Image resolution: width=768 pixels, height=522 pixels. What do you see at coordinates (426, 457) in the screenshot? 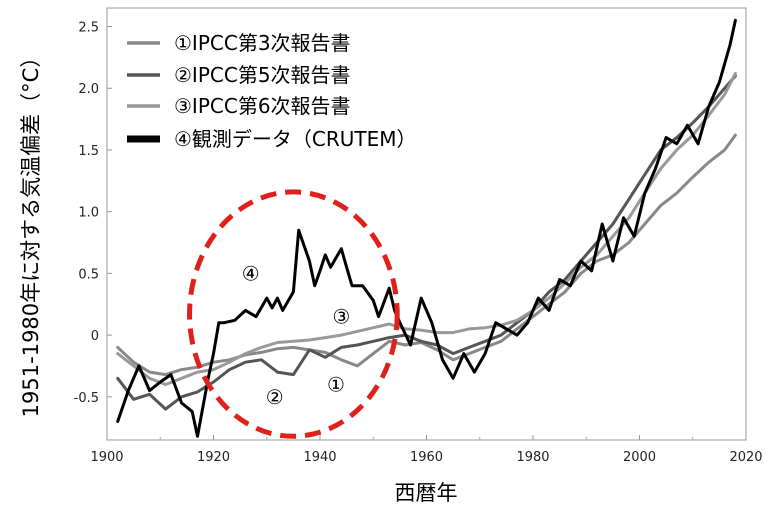
I see `x-tick-label: 1960` at bounding box center [426, 457].